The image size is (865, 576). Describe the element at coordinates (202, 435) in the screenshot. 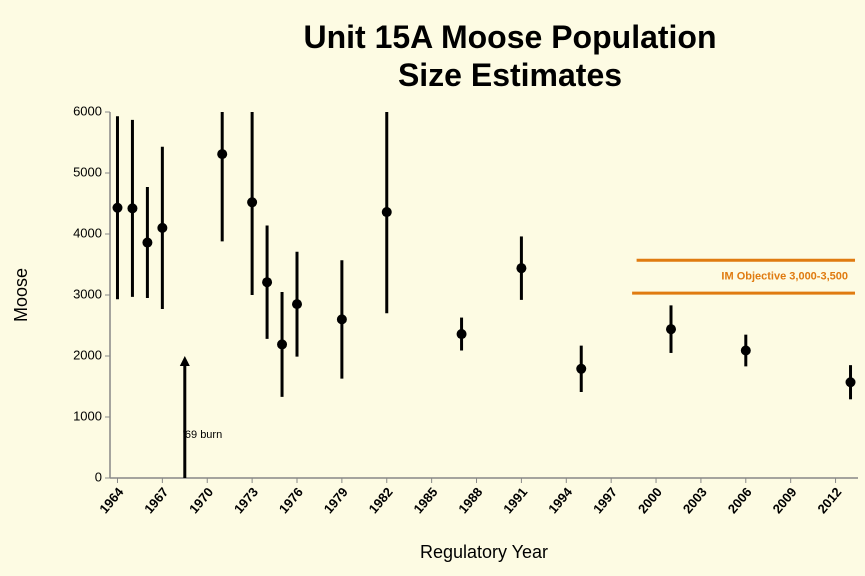

I see `annotation: '69 burn` at that location.